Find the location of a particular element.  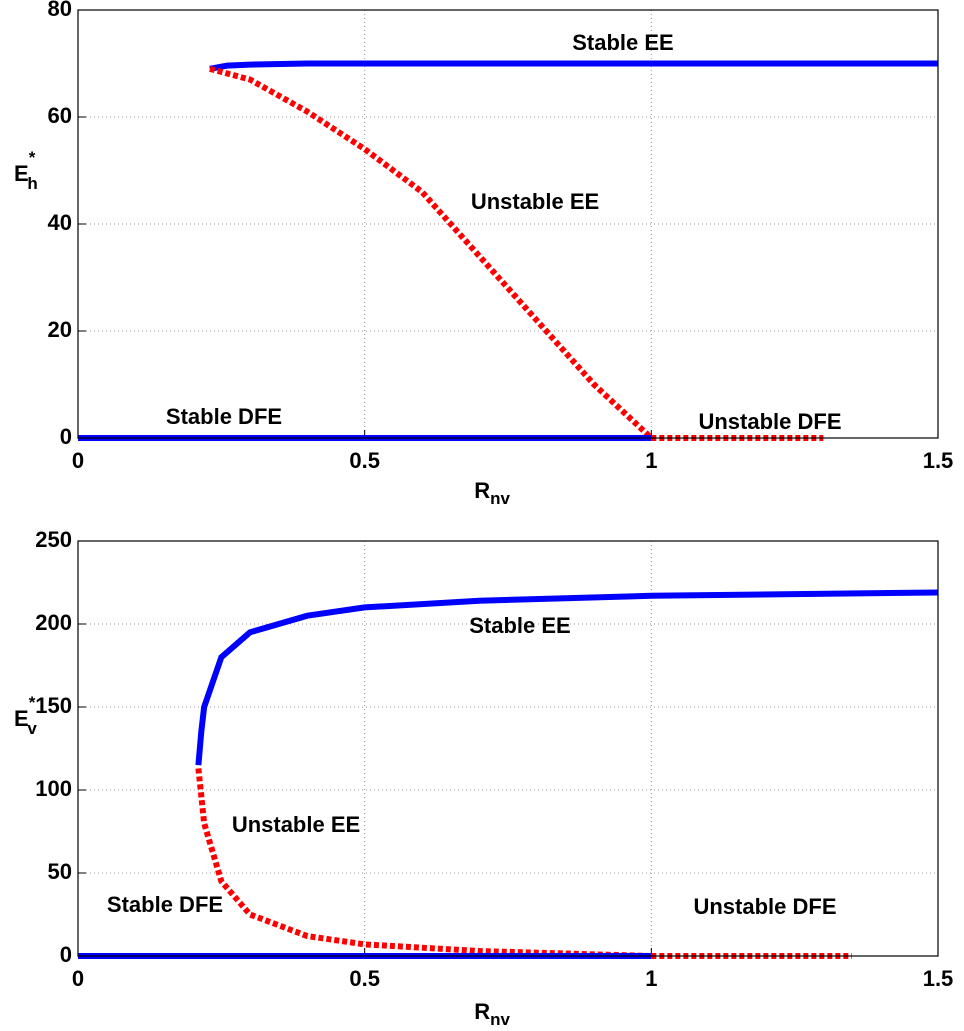

y-tick-label: 250 is located at coordinates (53, 539).